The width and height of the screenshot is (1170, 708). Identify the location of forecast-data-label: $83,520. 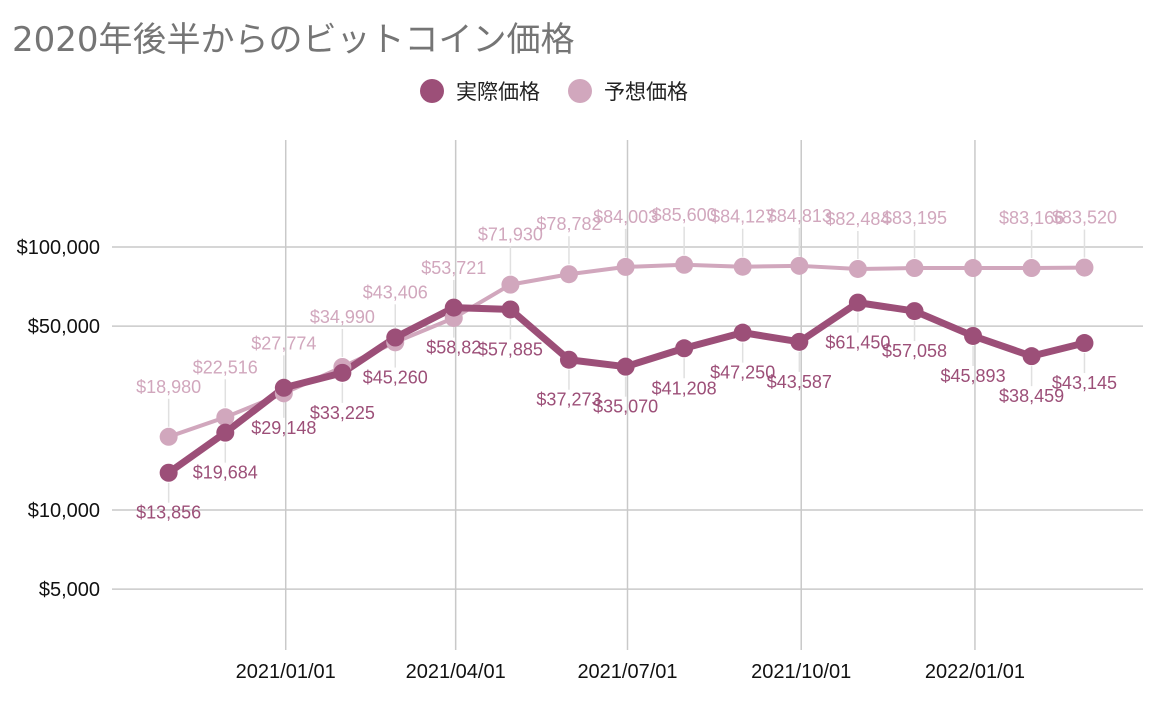
(1084, 218).